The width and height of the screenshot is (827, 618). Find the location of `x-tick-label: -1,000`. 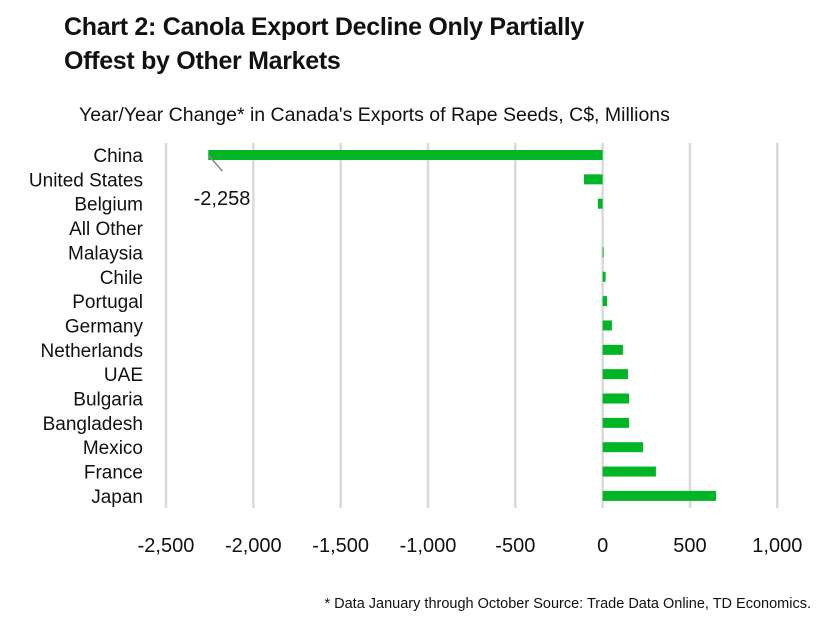

x-tick-label: -1,000 is located at coordinates (428, 546).